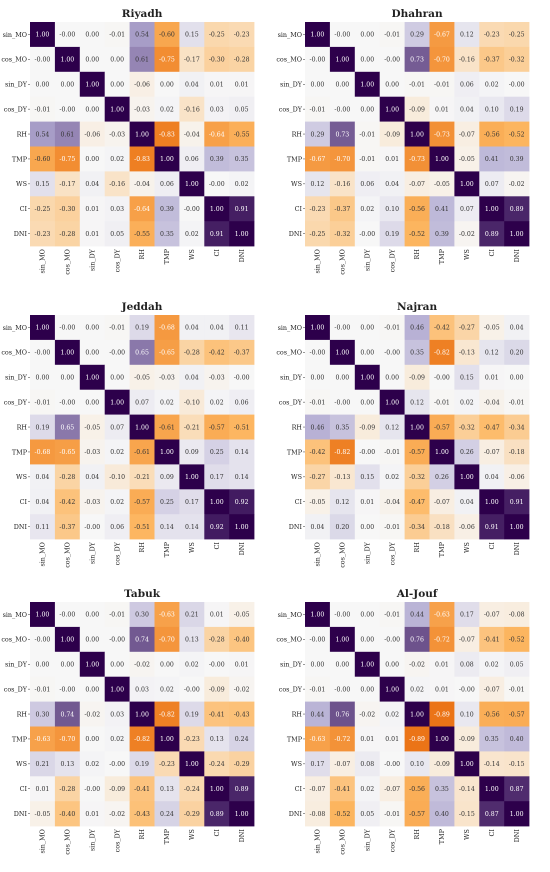 The image size is (550, 872). Describe the element at coordinates (167, 549) in the screenshot. I see `x-tick-label: TMP` at that location.